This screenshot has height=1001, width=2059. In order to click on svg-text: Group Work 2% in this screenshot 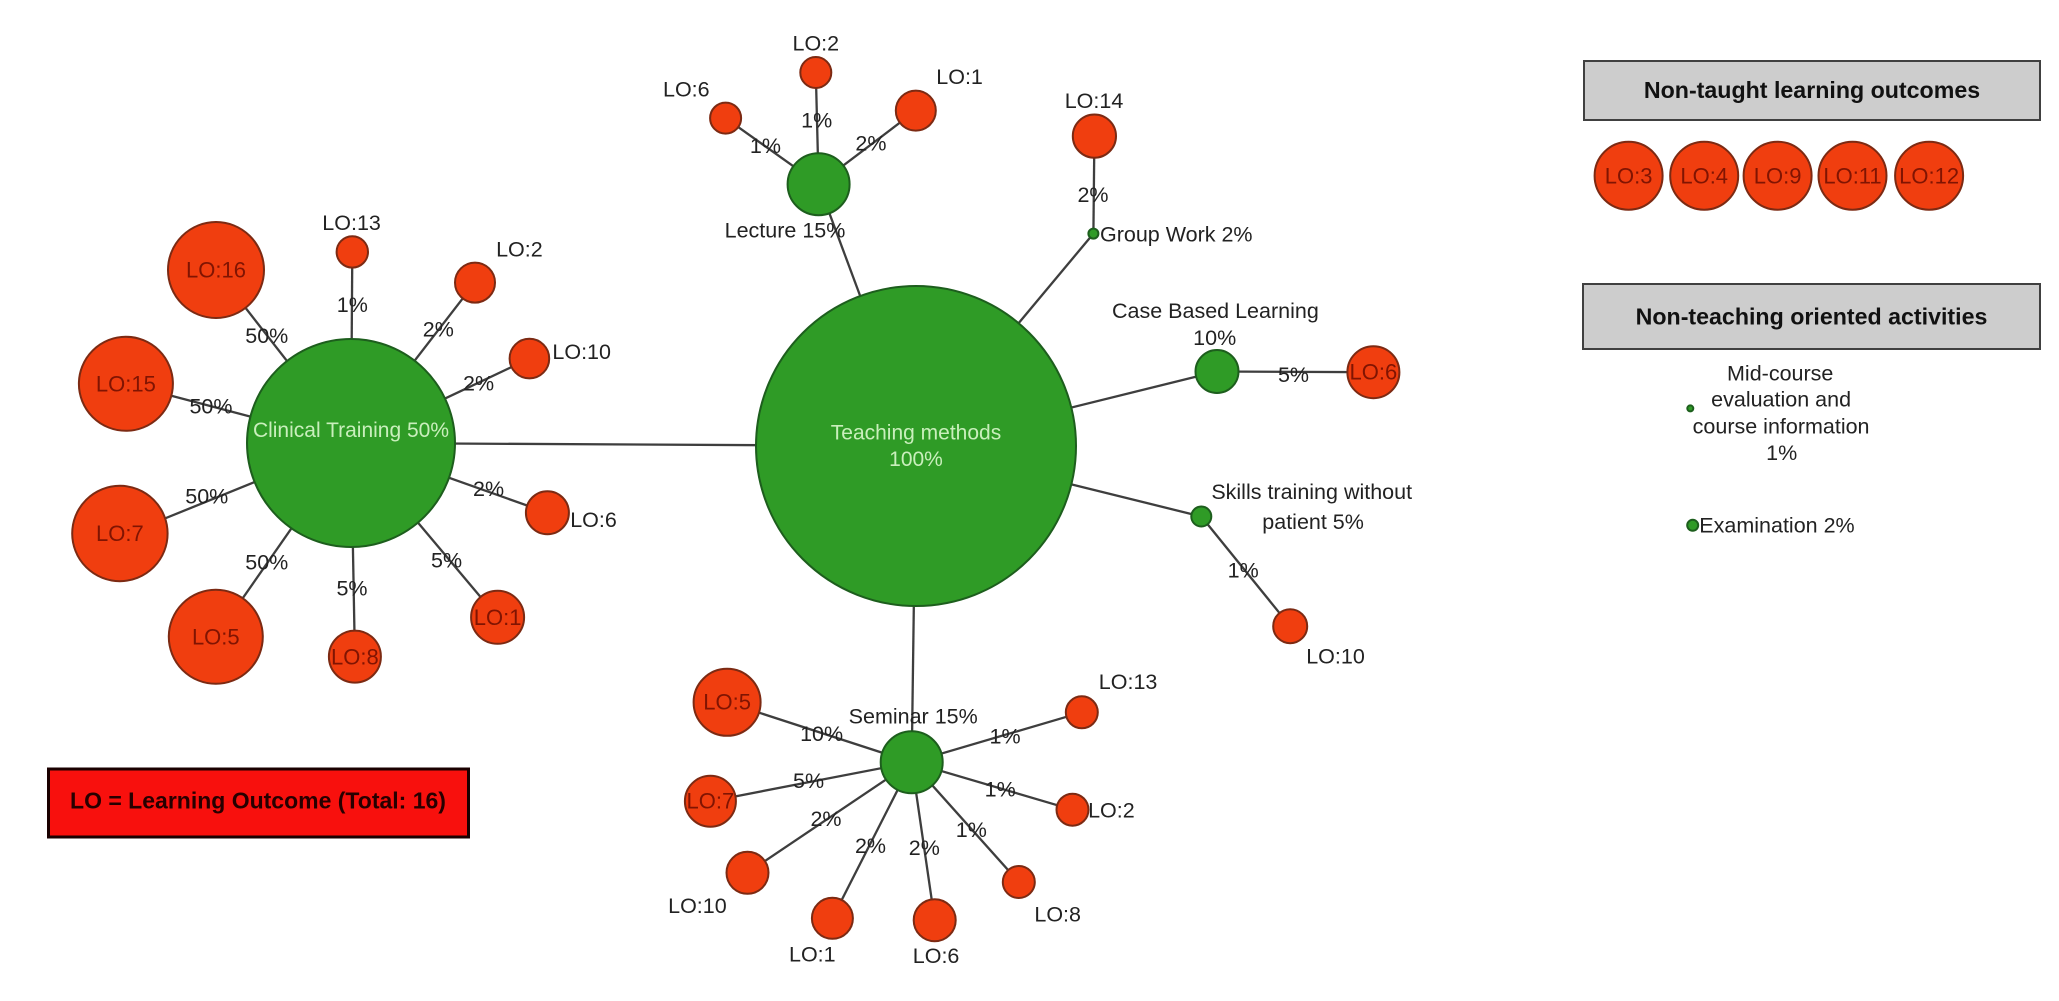, I will do `click(1176, 235)`.